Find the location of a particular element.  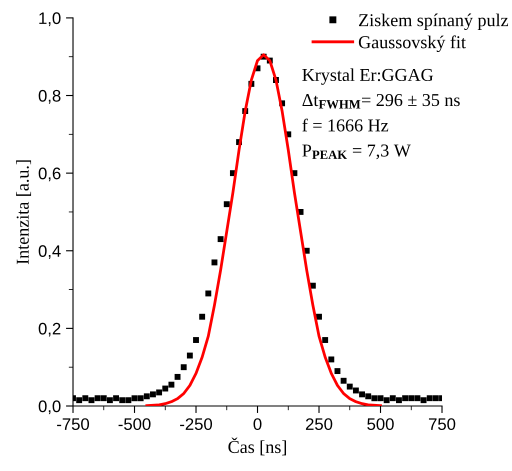

x-tick-label: -750 is located at coordinates (73, 424).